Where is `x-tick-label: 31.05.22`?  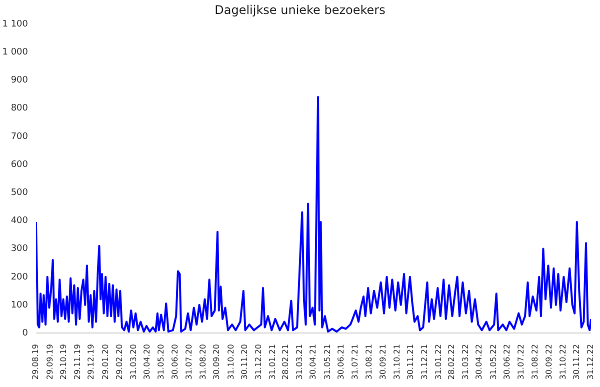
x-tick-label: 31.05.22 is located at coordinates (493, 362).